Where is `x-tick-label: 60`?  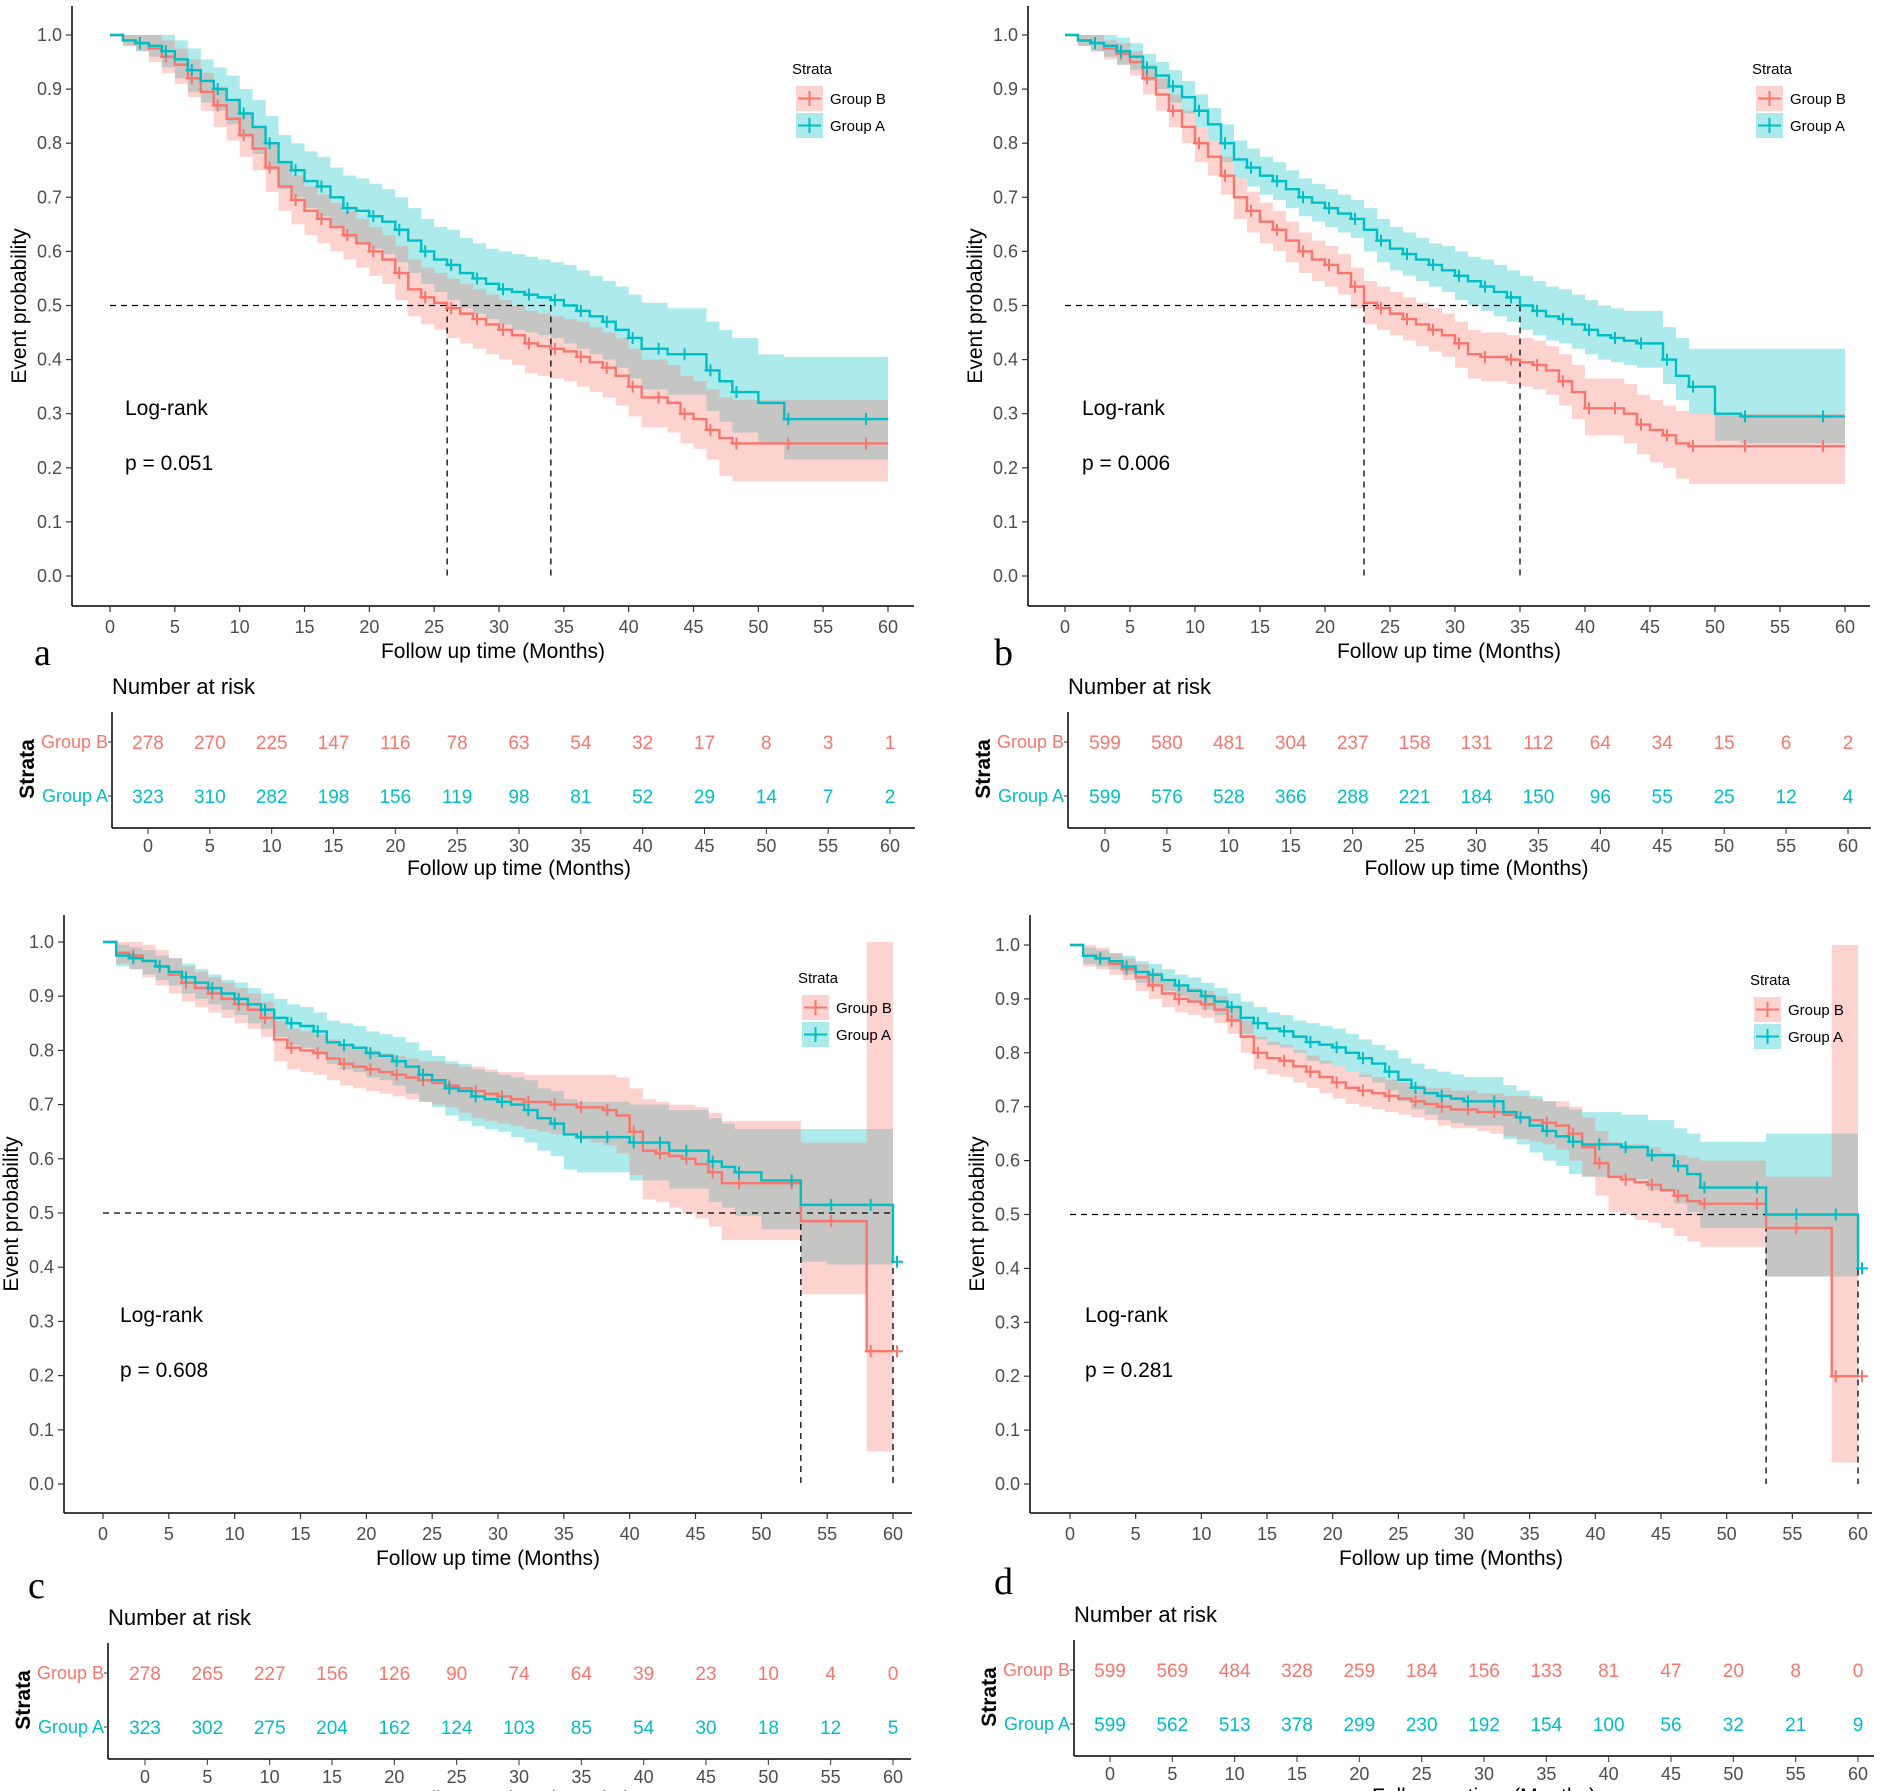
x-tick-label: 60 is located at coordinates (888, 627).